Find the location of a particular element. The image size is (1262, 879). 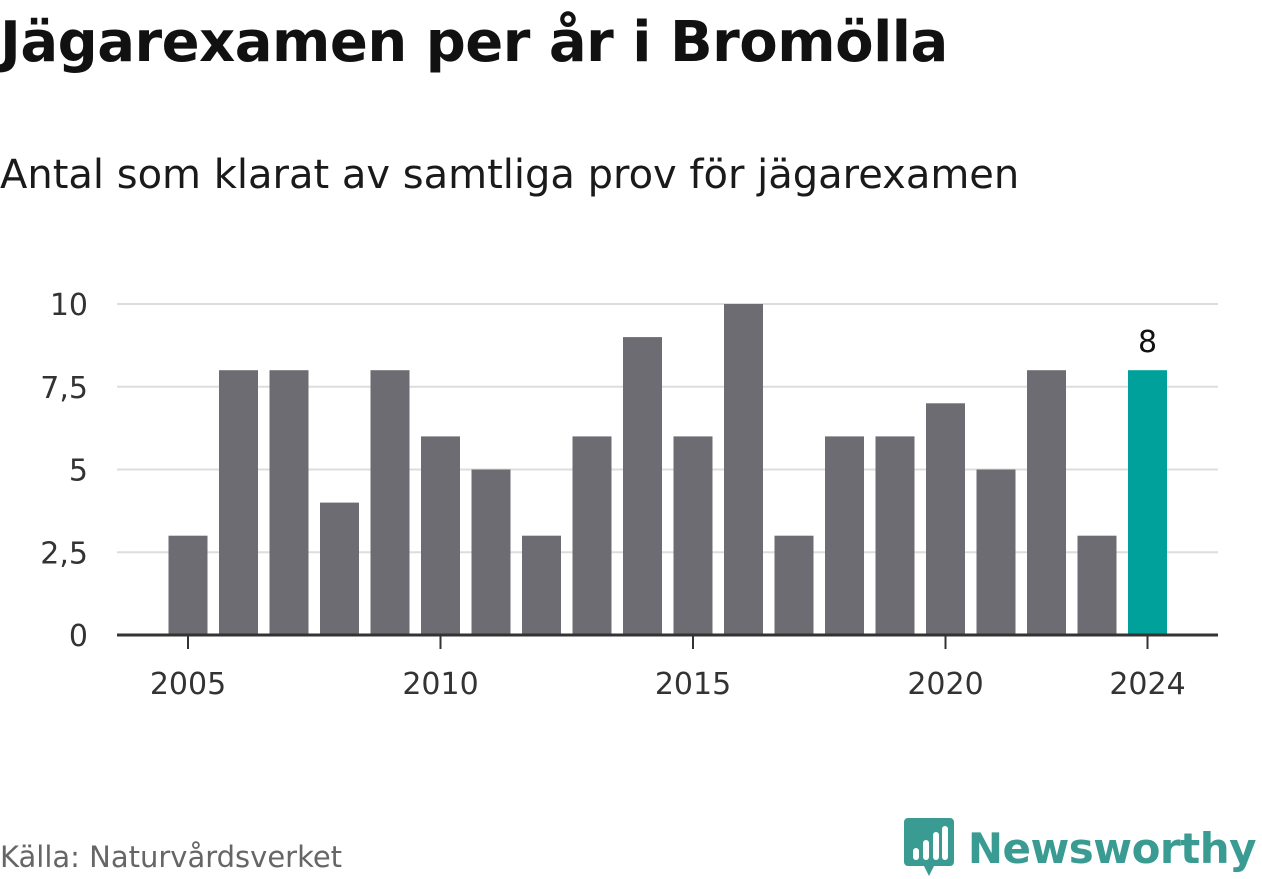

x-tick-label: 2020 is located at coordinates (945, 684).